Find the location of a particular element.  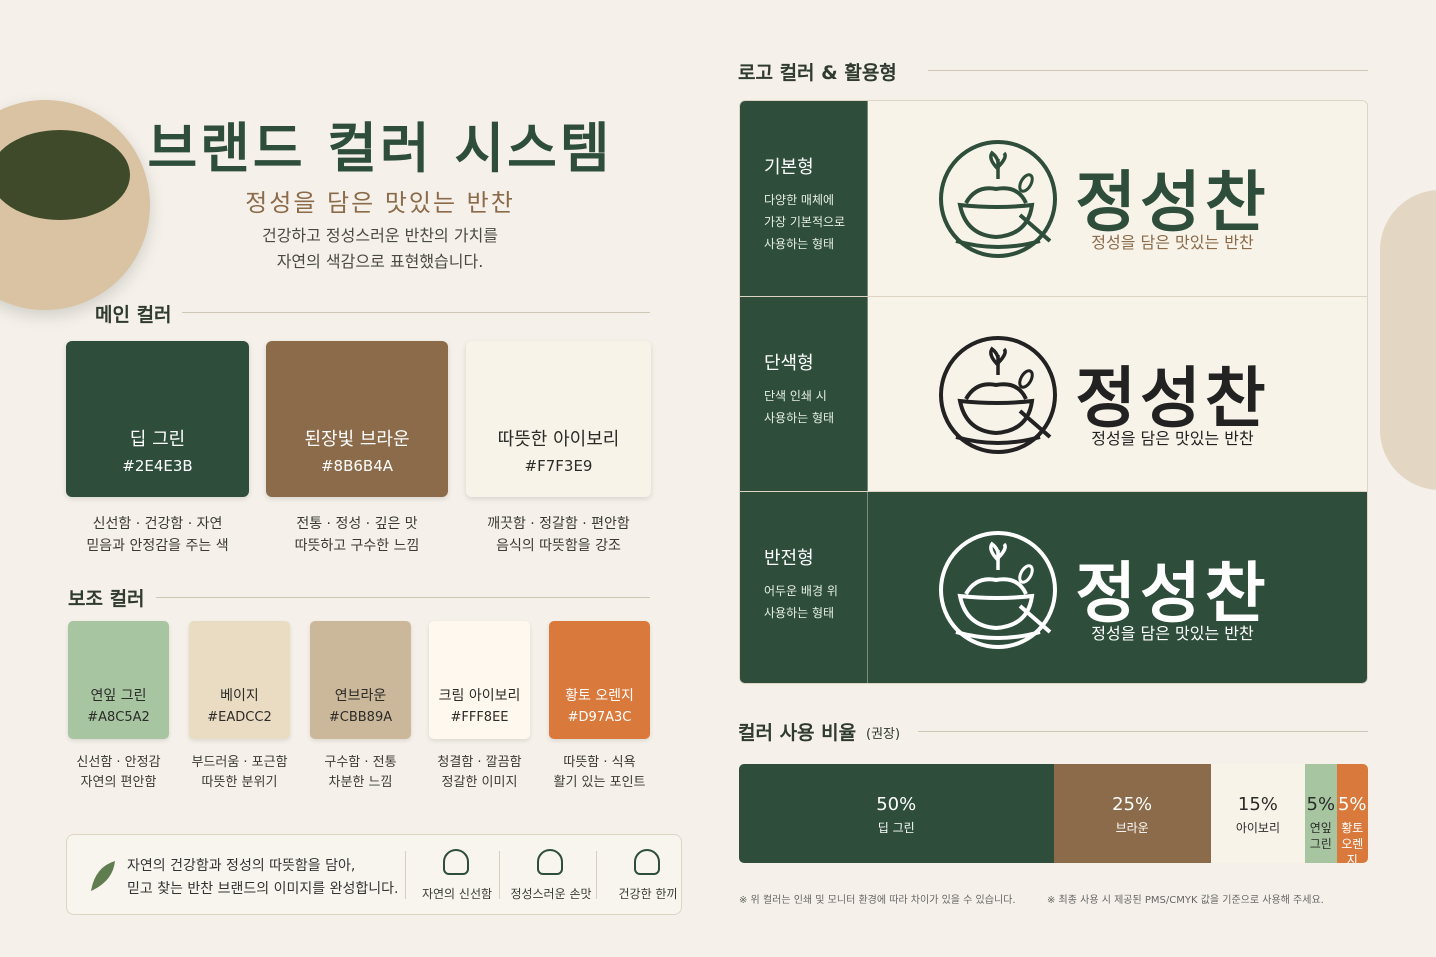

swatch-desc: 자연의 편안함 is located at coordinates (118, 782).